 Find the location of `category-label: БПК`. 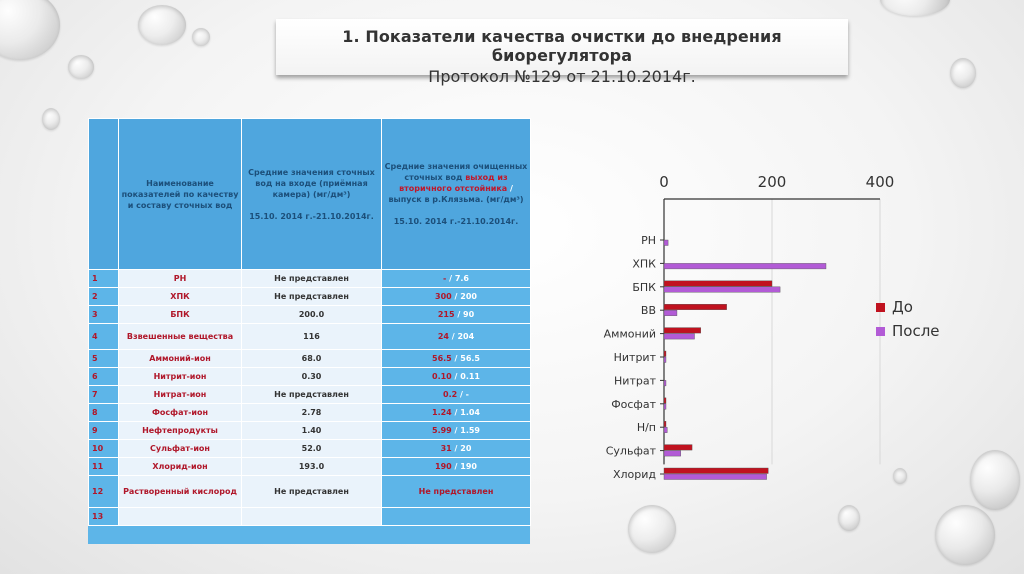

category-label: БПК is located at coordinates (644, 287).